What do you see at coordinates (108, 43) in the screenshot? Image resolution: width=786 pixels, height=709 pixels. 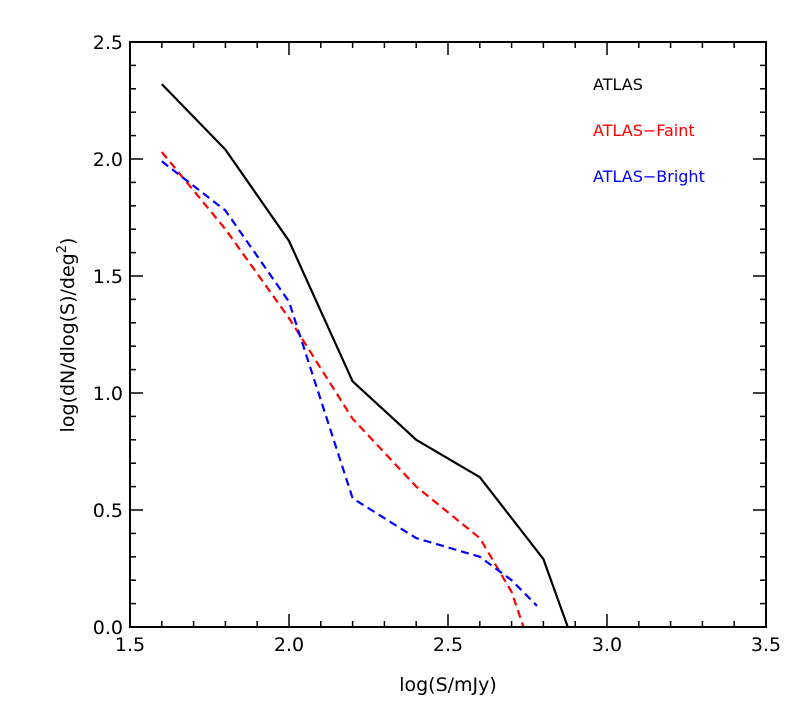 I see `y-tick-label: 2.5` at bounding box center [108, 43].